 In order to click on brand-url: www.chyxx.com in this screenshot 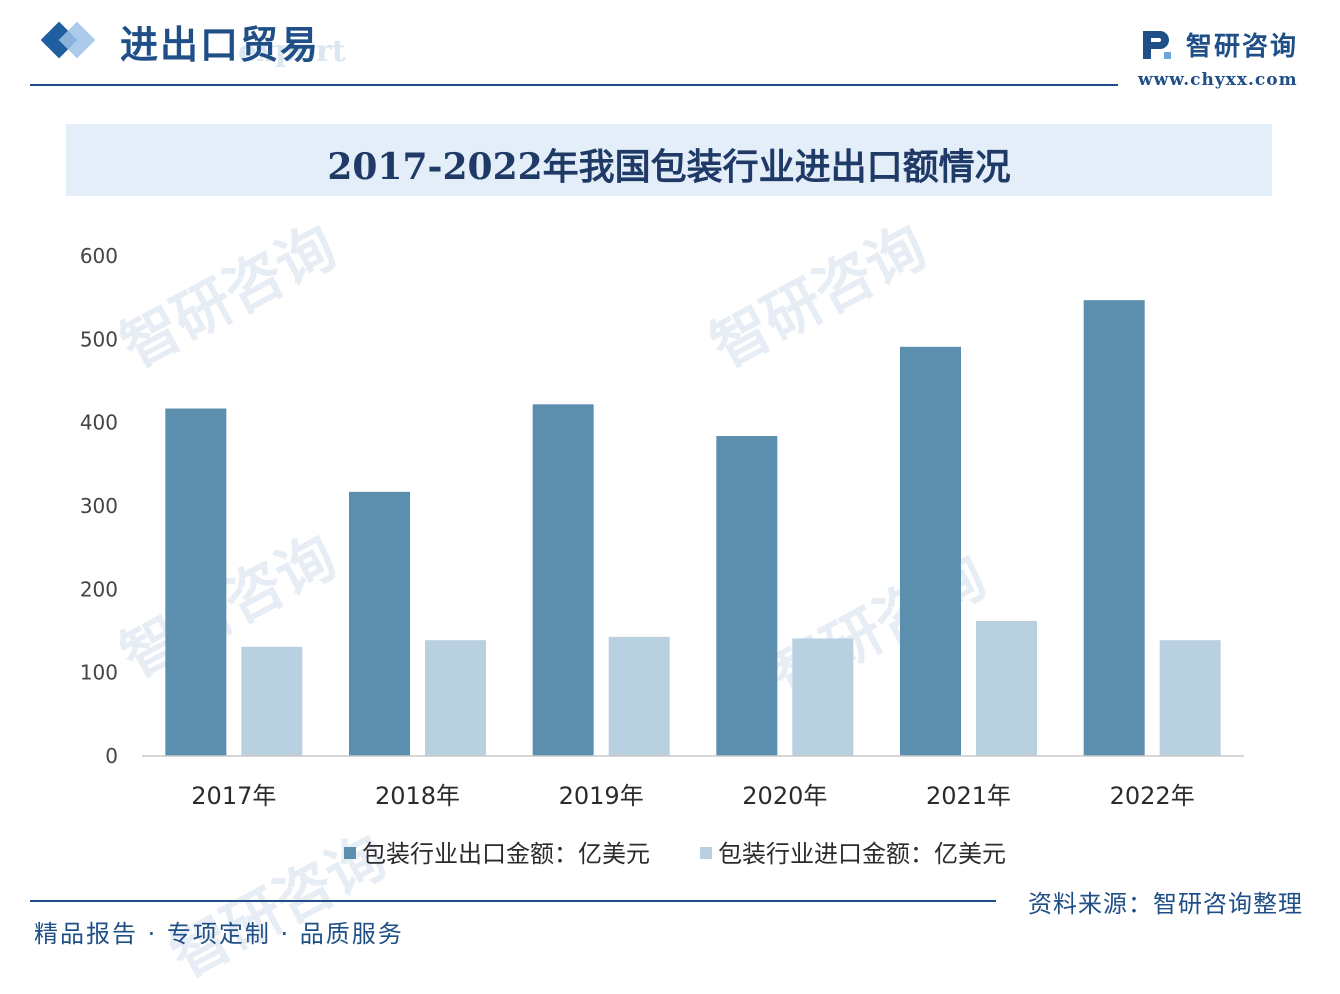, I will do `click(1218, 80)`.